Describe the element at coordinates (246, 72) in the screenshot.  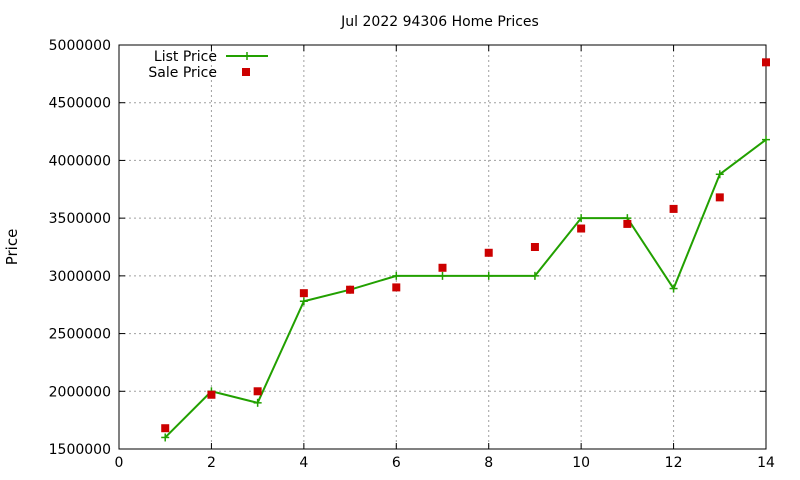
I see `sale-price-legend-marker` at that location.